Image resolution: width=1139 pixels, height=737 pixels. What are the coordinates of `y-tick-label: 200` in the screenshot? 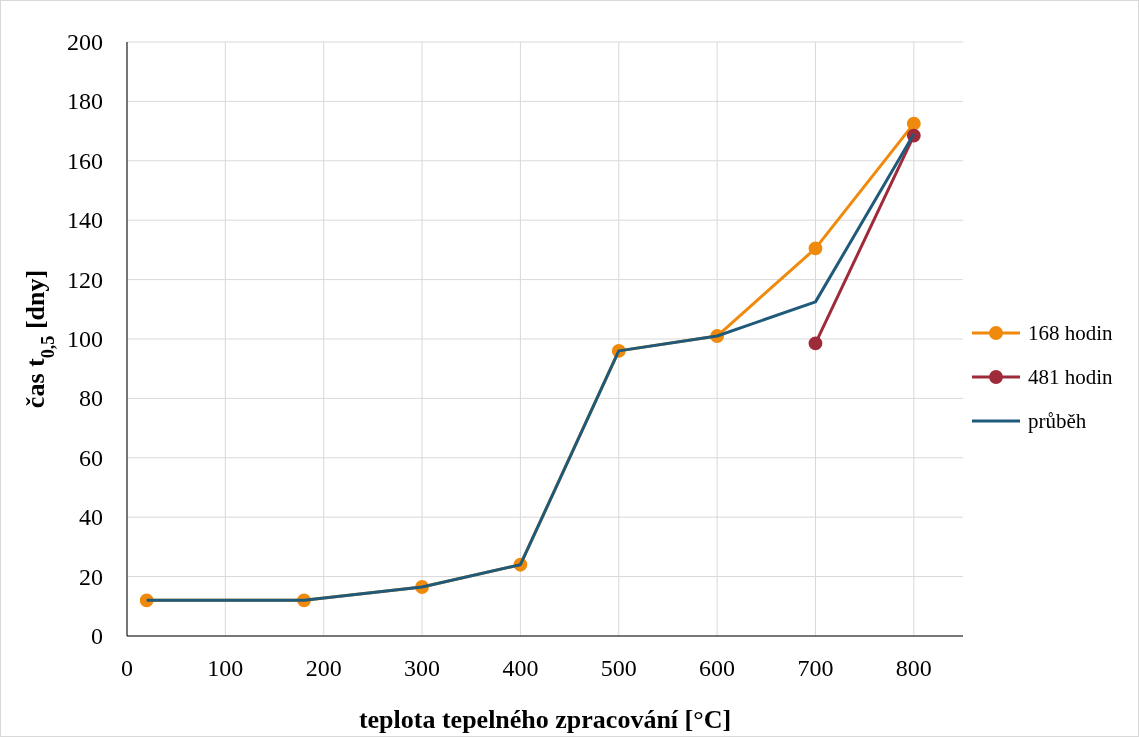 It's located at (85, 42).